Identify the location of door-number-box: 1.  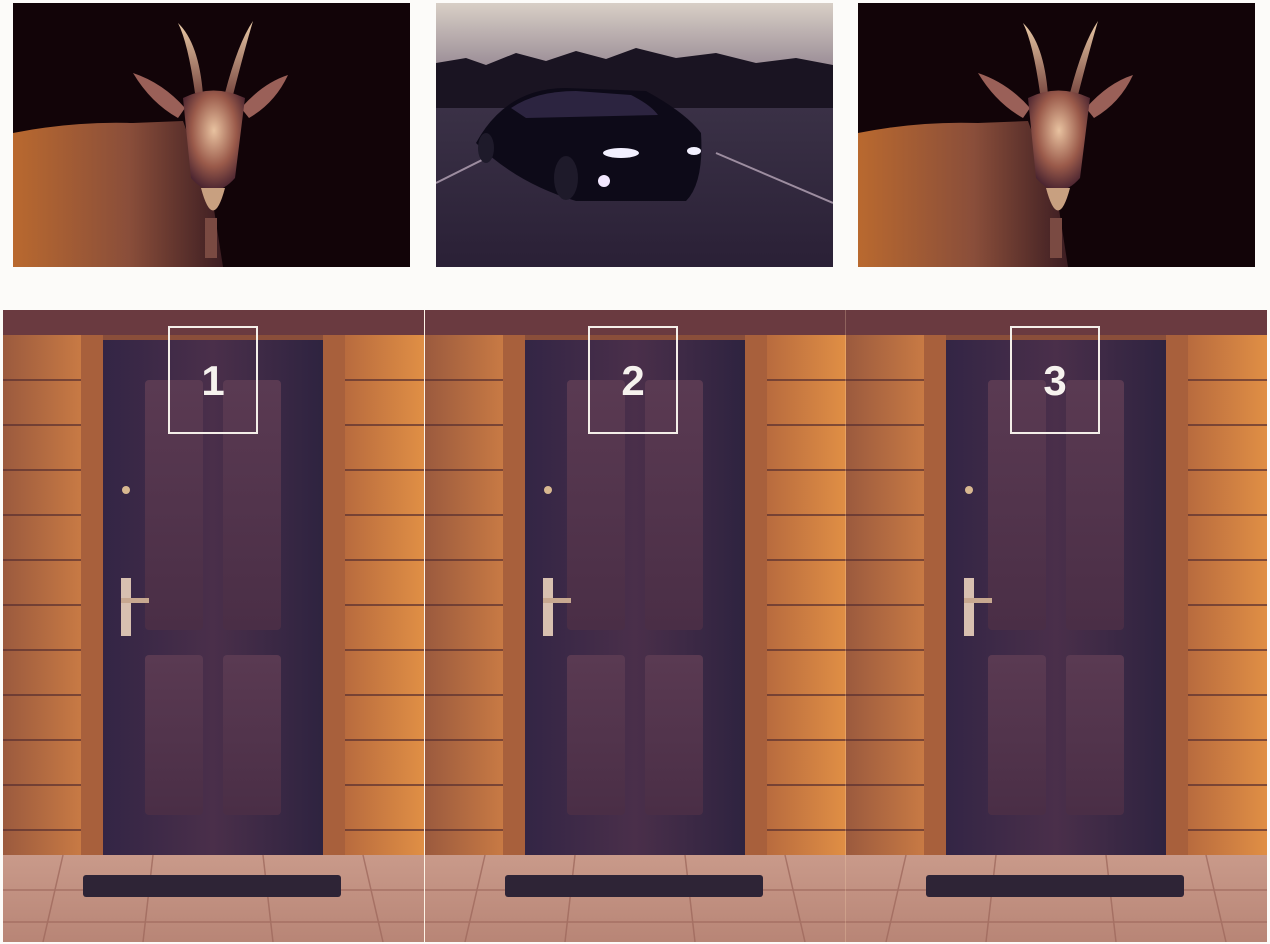
(213, 380).